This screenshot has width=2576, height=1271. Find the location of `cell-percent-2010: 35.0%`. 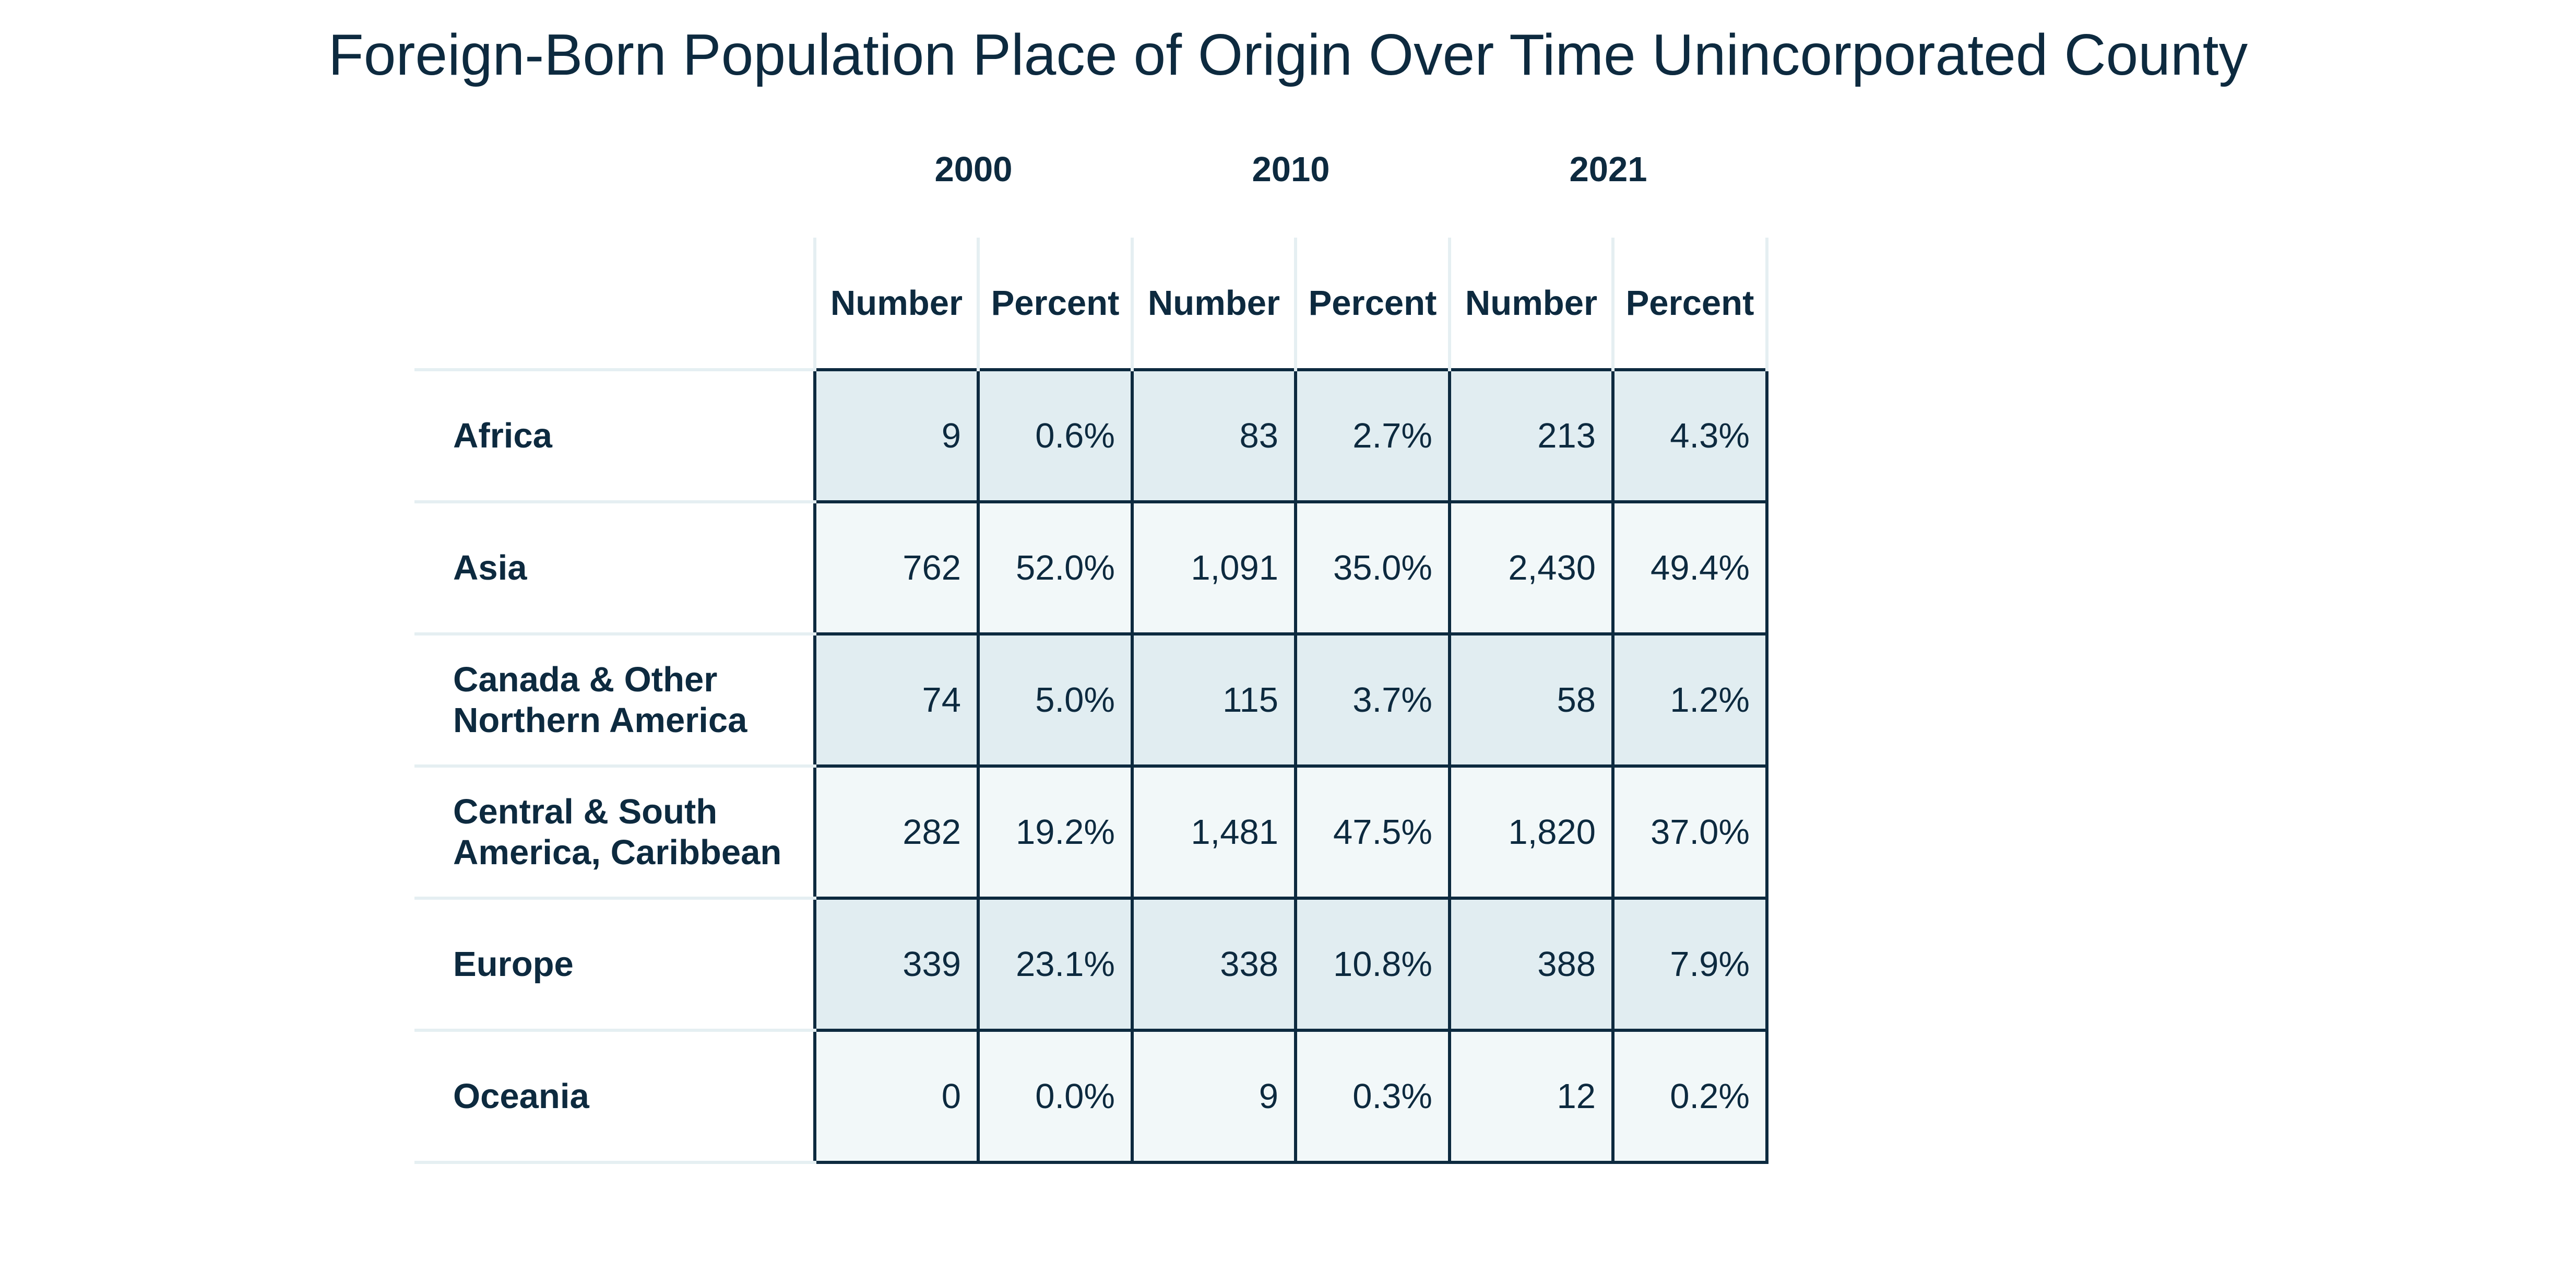

cell-percent-2010: 35.0% is located at coordinates (1372, 567).